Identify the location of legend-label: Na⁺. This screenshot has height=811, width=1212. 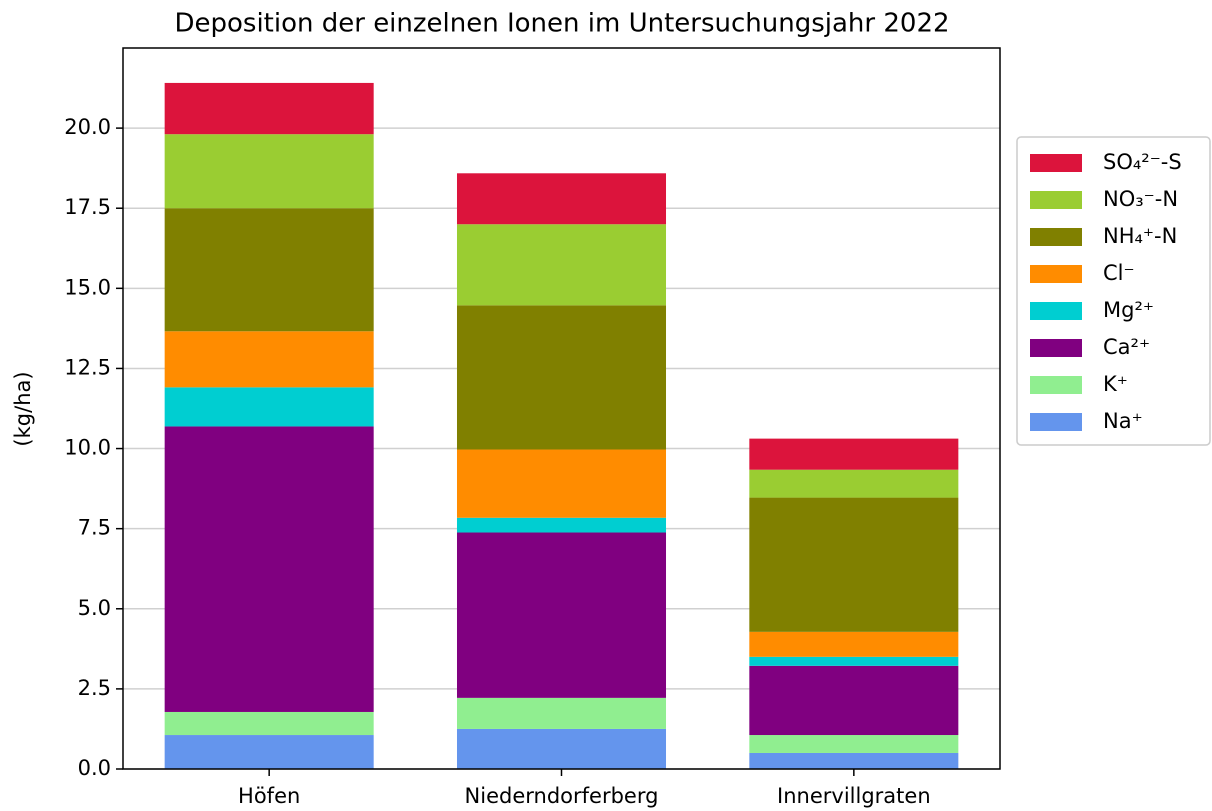
(1123, 421).